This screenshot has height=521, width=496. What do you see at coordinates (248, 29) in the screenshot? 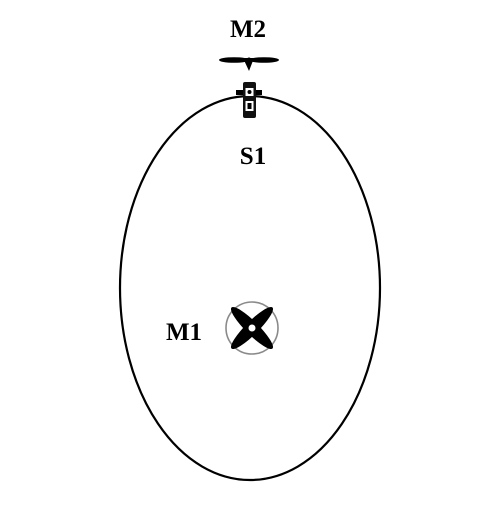
I see `label-m2: M2` at bounding box center [248, 29].